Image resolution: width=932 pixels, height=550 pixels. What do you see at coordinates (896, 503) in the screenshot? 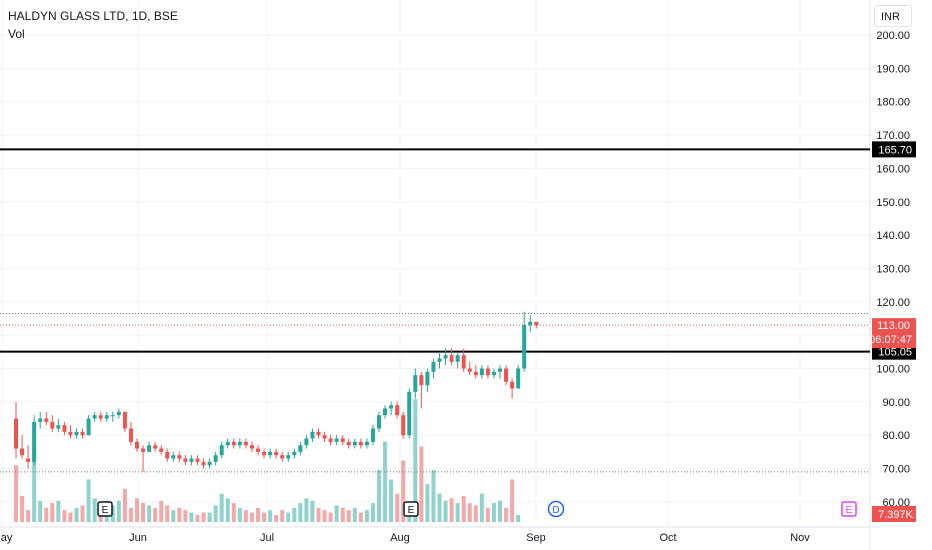
I see `y-tick-label: 60.00` at bounding box center [896, 503].